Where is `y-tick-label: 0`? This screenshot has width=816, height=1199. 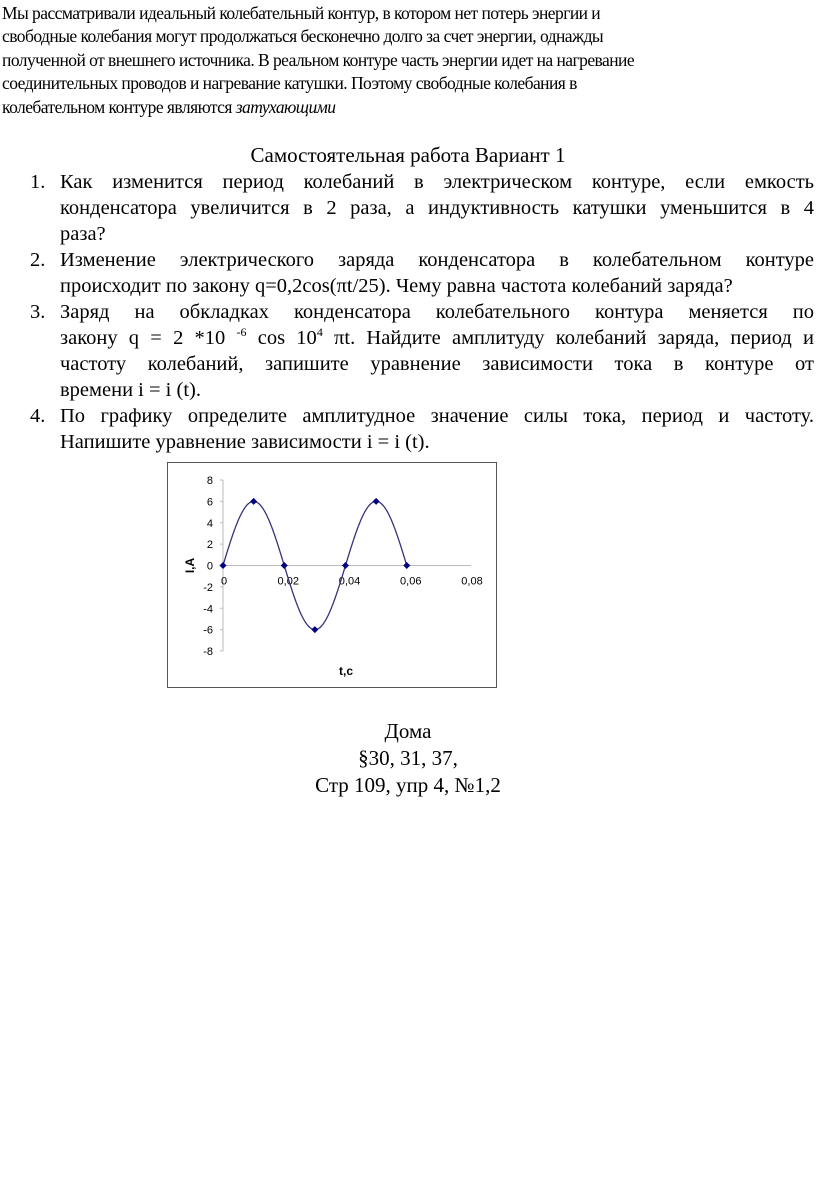 y-tick-label: 0 is located at coordinates (210, 567).